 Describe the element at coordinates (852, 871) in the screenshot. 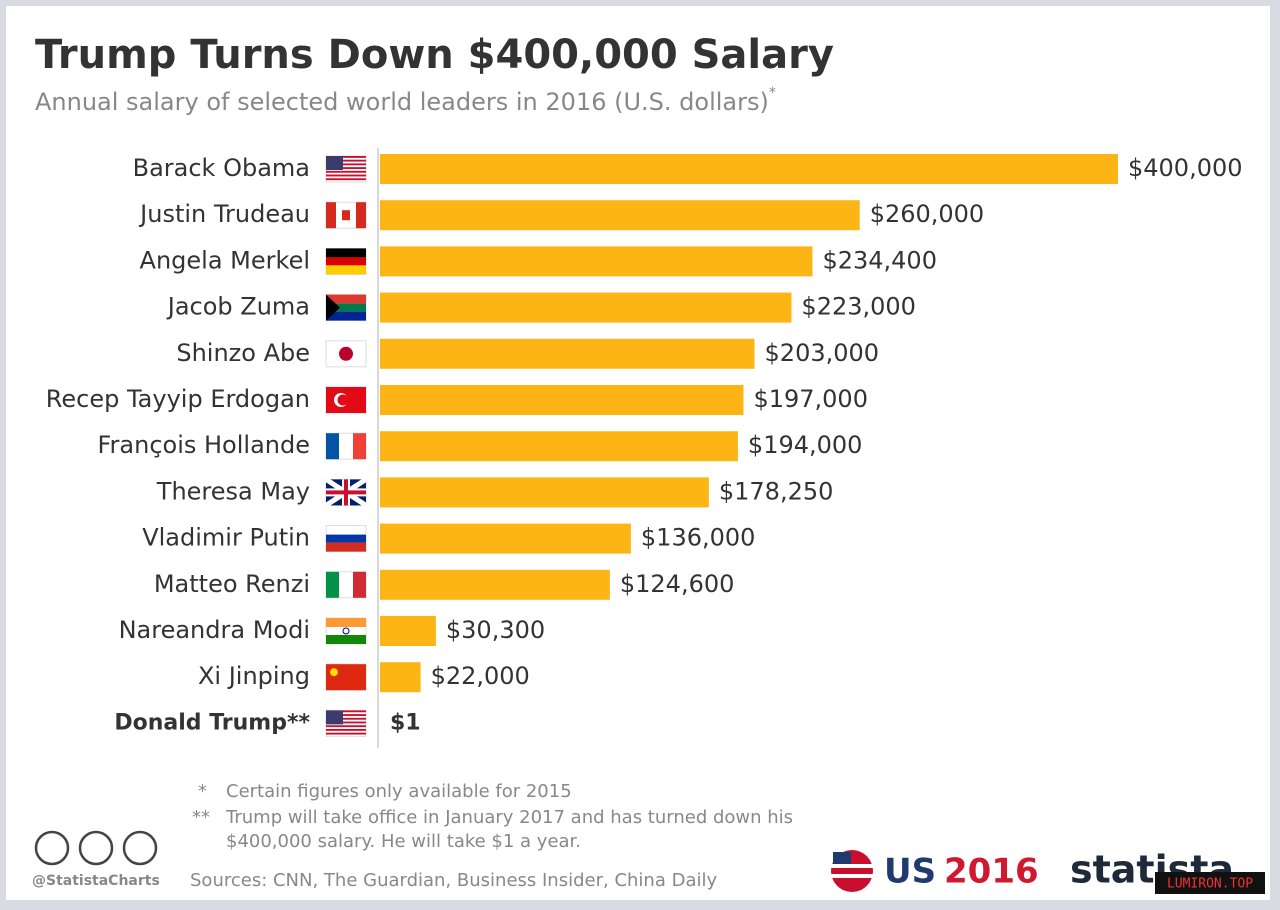

I see `us-badge-flag` at that location.